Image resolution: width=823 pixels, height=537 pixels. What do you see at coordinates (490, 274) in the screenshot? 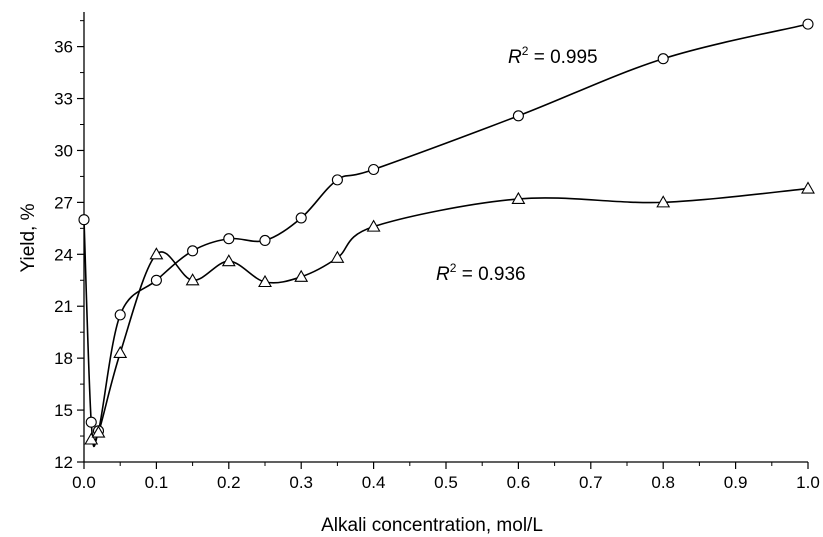
I see `r2-value: = 0.936` at bounding box center [490, 274].